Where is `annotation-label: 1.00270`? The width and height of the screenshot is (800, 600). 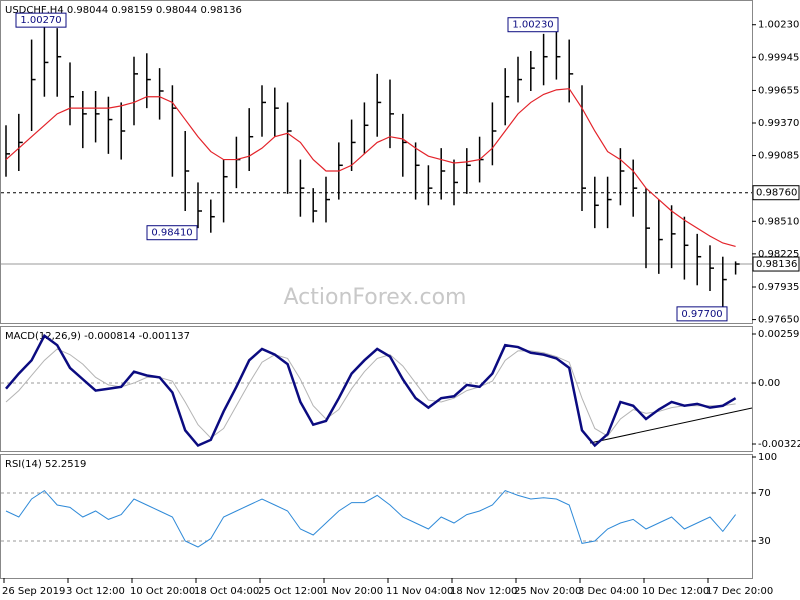 annotation-label: 1.00270 is located at coordinates (40, 20).